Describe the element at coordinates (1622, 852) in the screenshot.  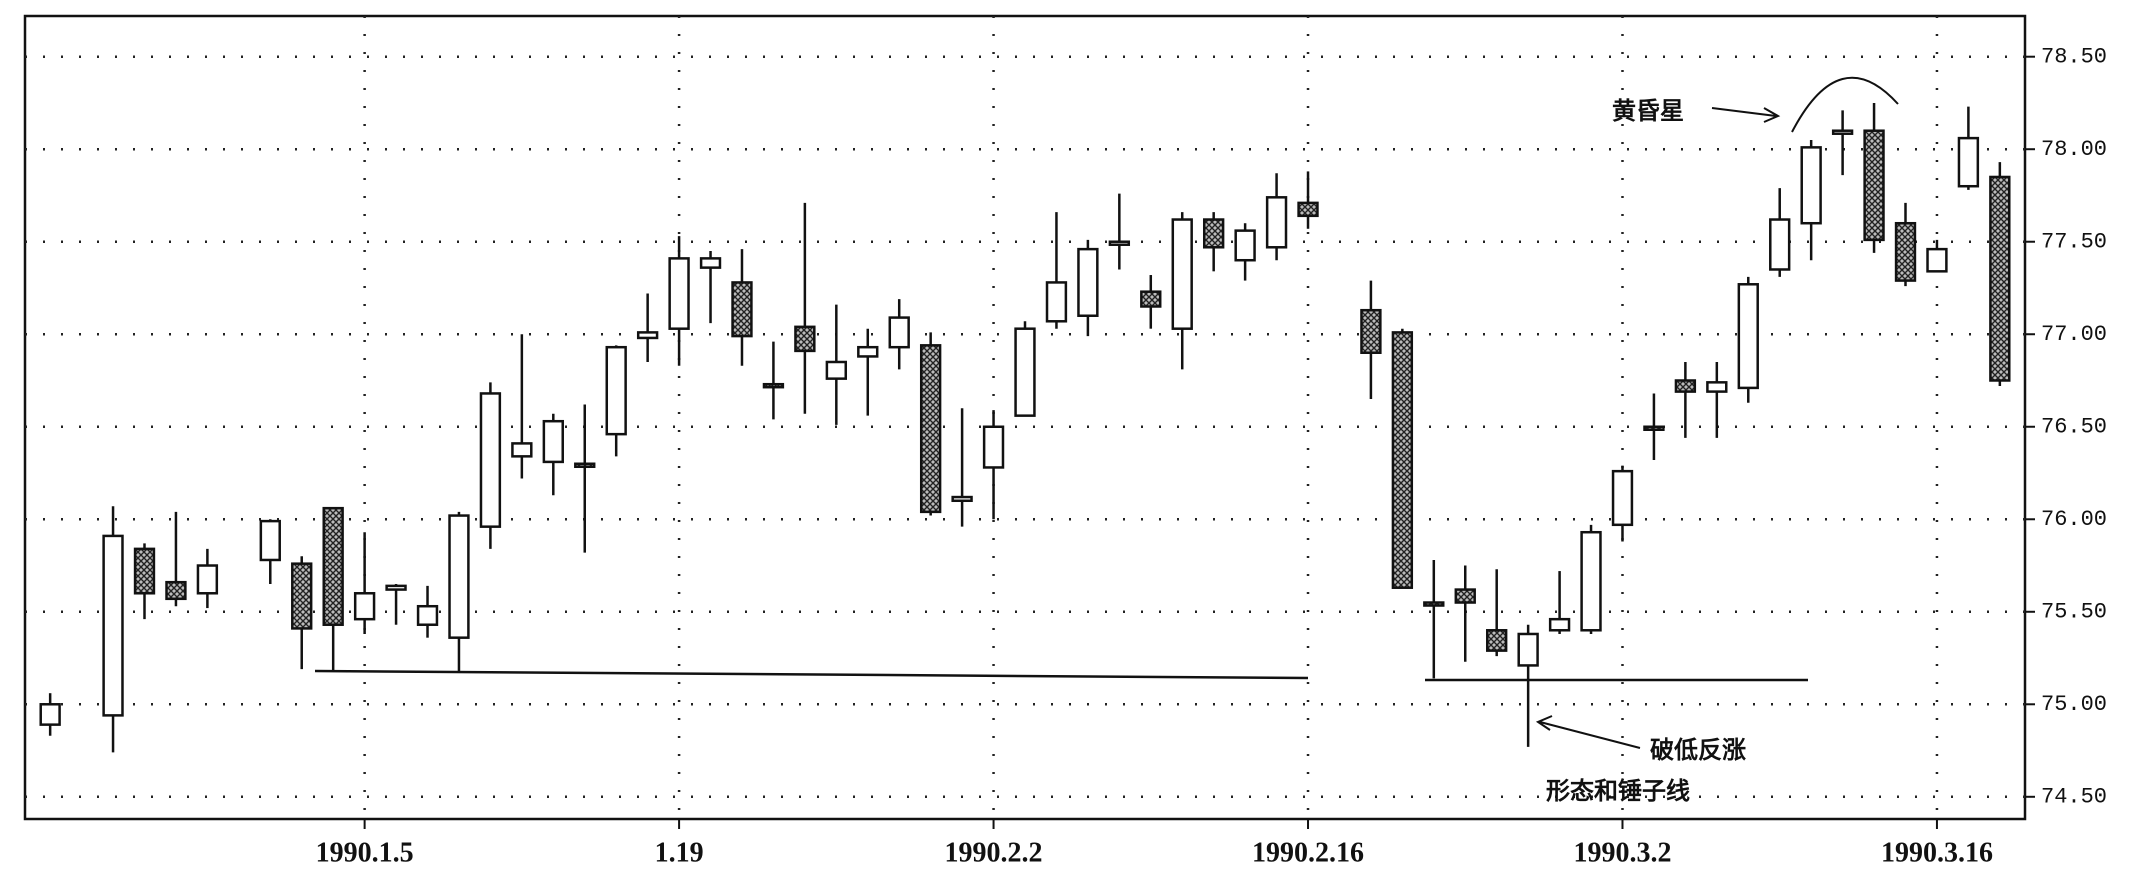
I see `x-tick-label: 1990.3.2` at that location.